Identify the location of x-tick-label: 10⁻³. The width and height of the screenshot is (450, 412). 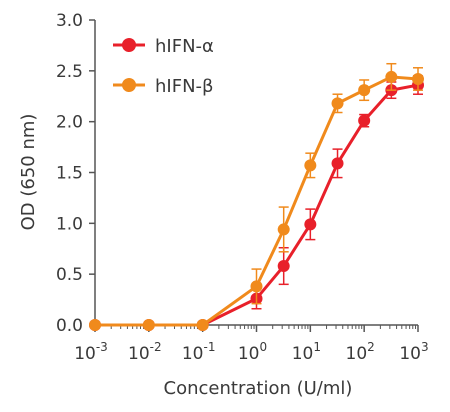
(91, 352).